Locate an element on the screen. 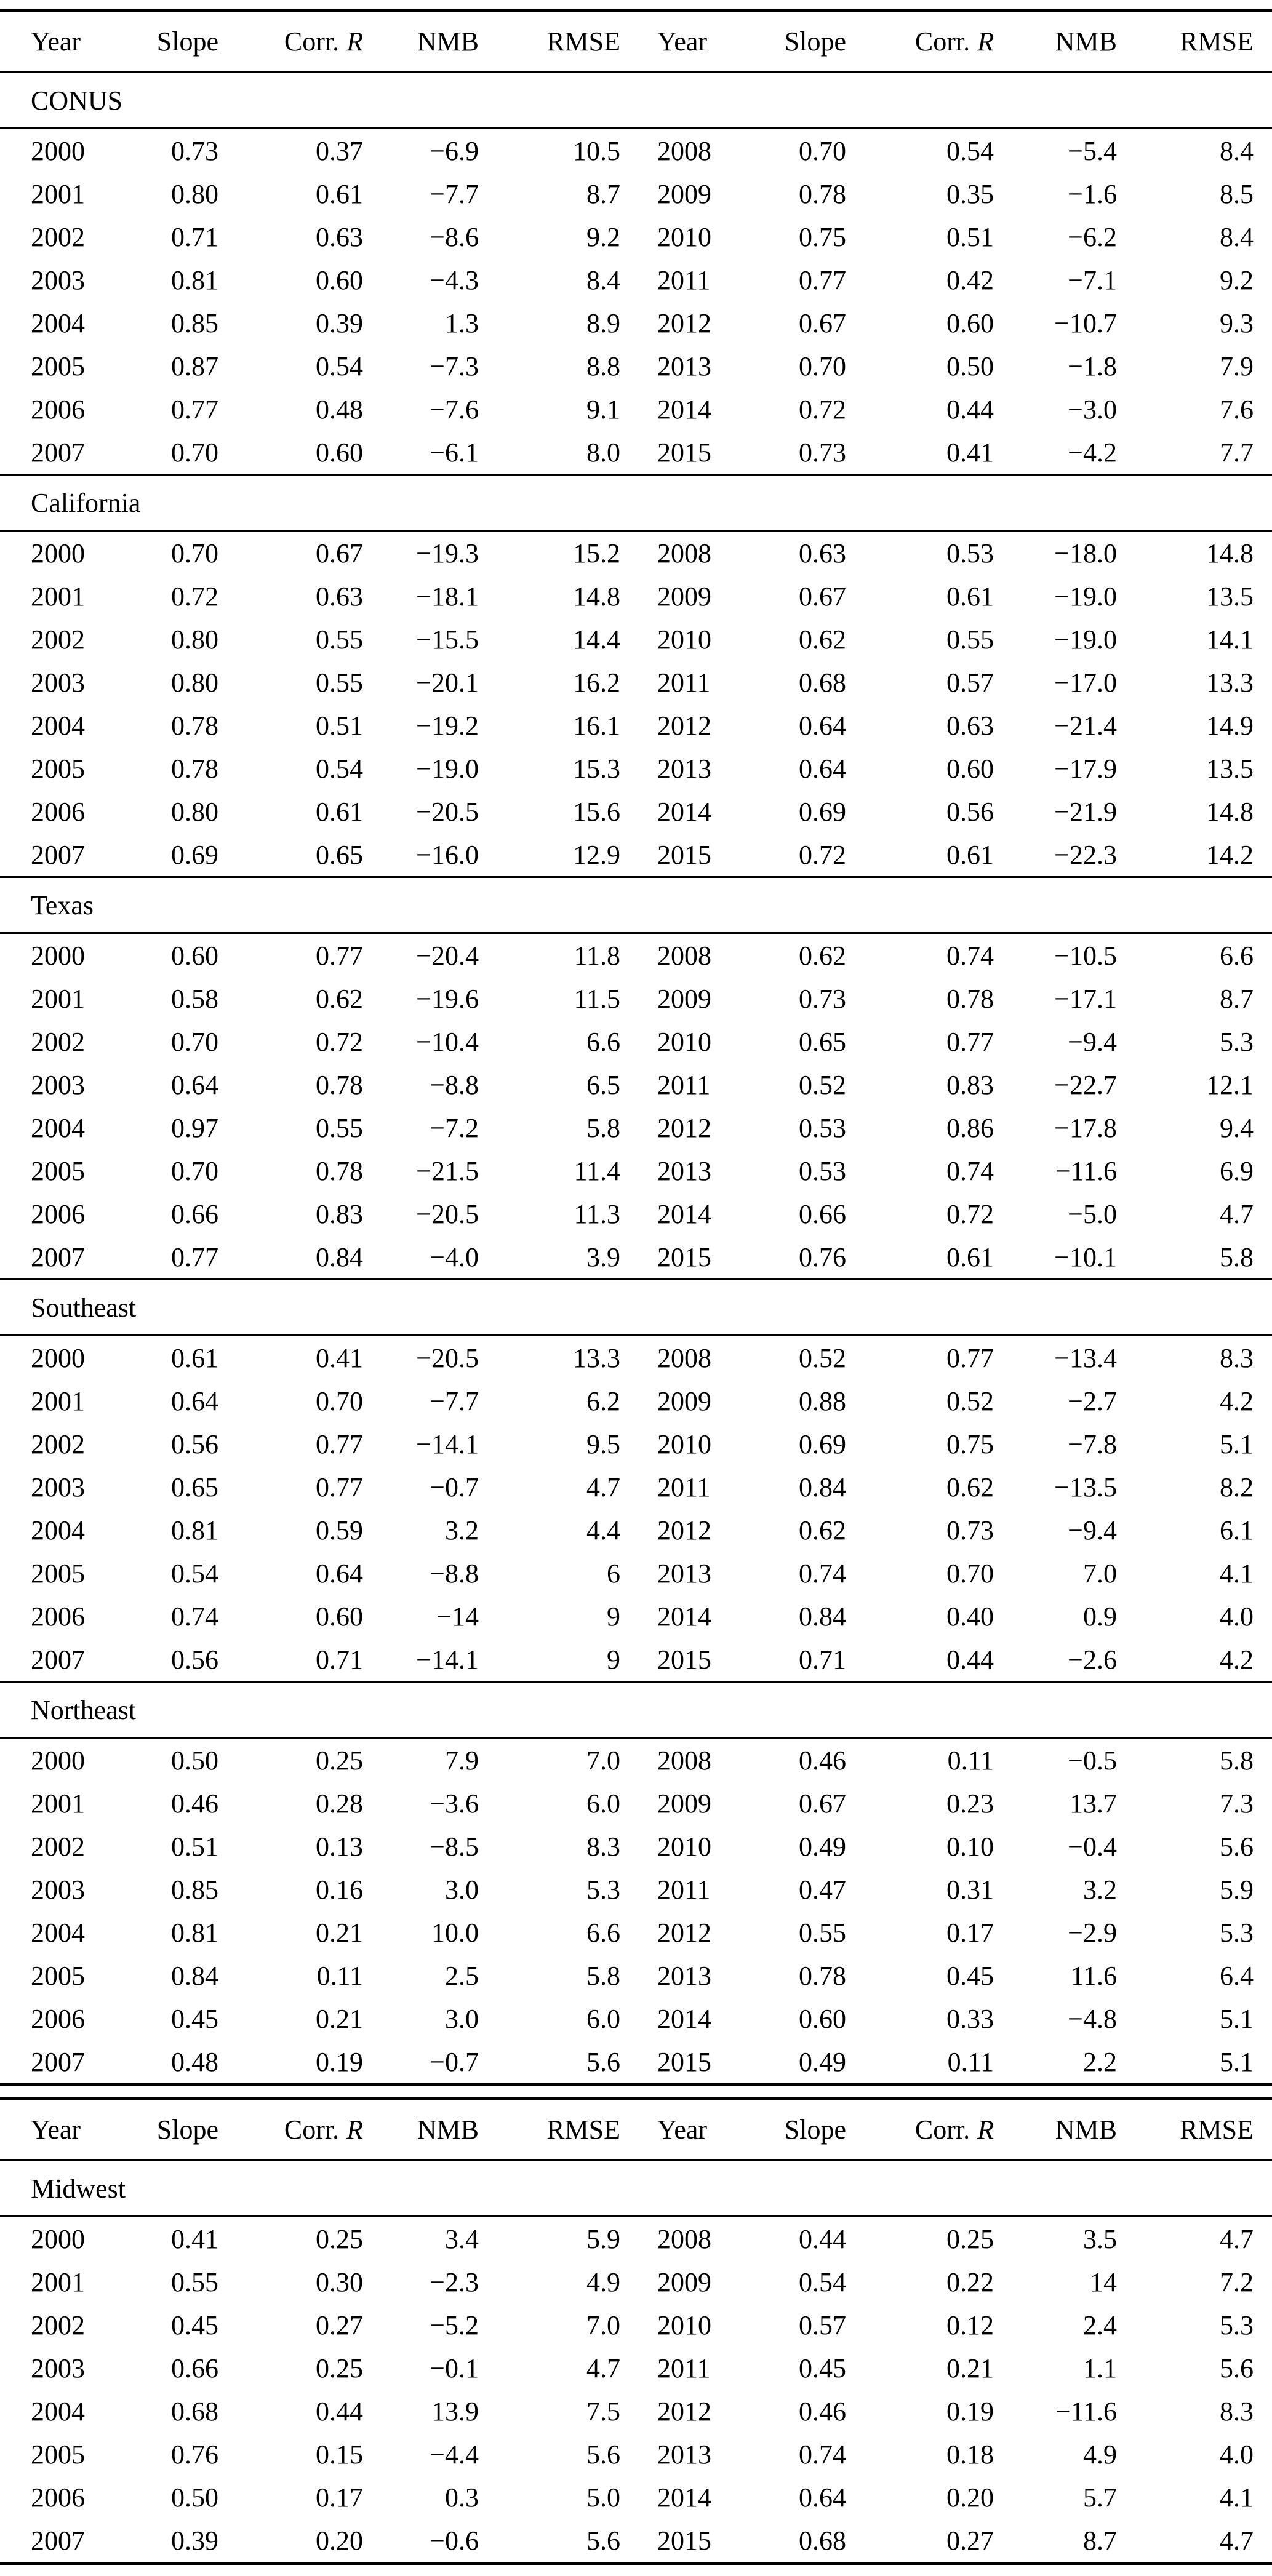  value-cell: 14.9 is located at coordinates (1230, 726).